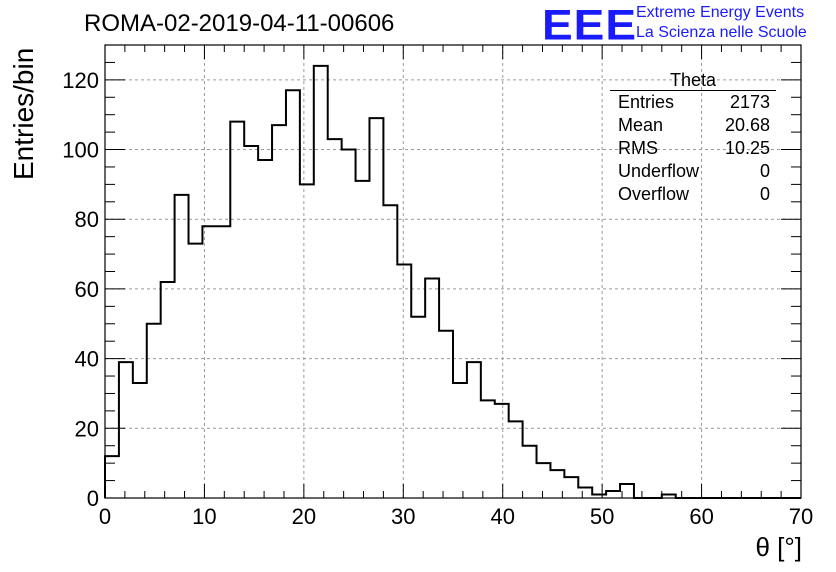 This screenshot has width=836, height=572. What do you see at coordinates (80, 150) in the screenshot?
I see `y-tick-label: 100` at bounding box center [80, 150].